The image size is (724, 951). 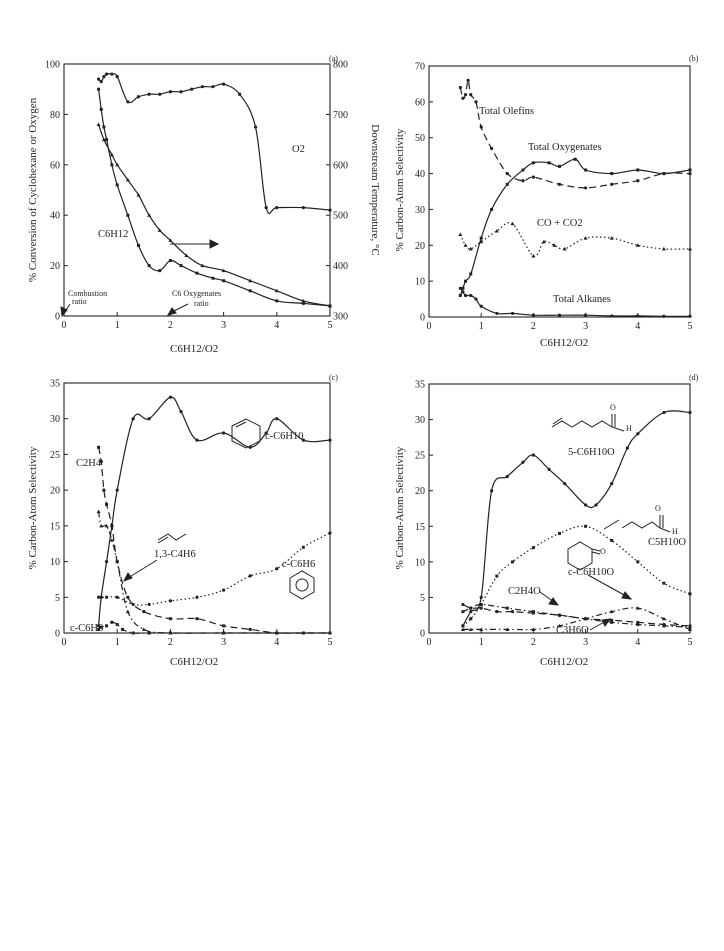 I want to click on x-tick-label: 4, so click(x=276, y=325).